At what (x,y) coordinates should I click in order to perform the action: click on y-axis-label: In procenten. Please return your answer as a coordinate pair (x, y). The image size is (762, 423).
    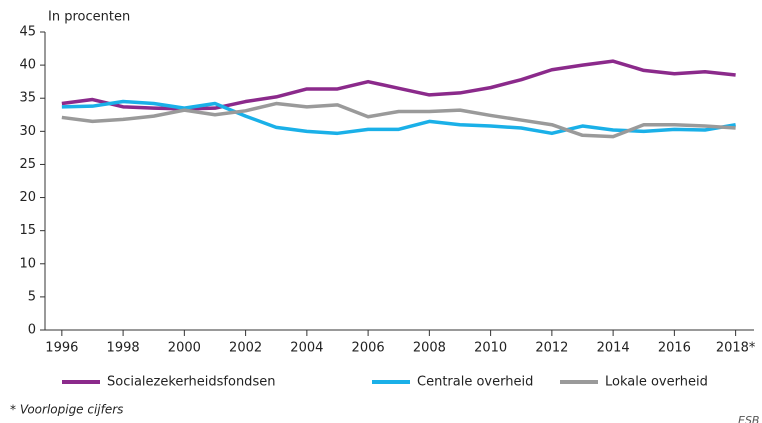
    Looking at the image, I should click on (89, 17).